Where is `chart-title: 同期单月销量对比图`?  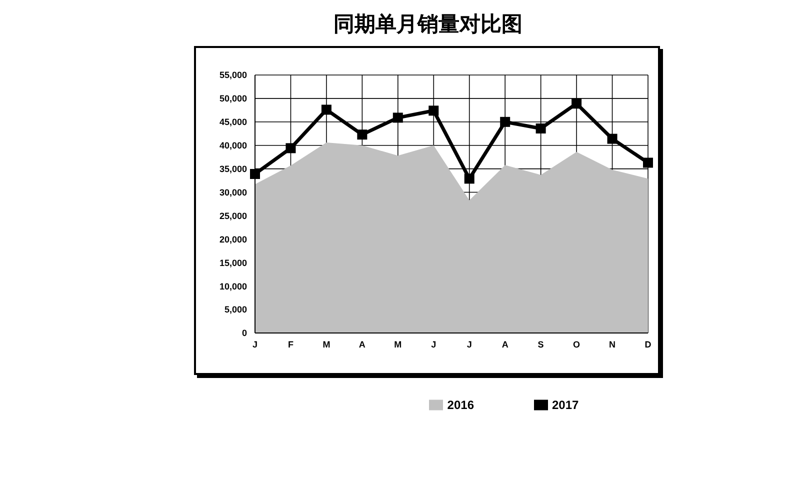
chart-title: 同期单月销量对比图 is located at coordinates (428, 25).